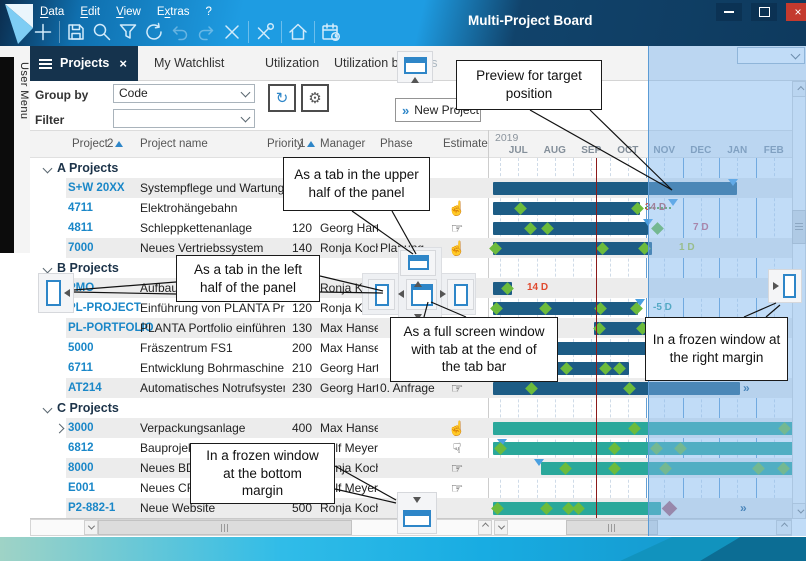 This screenshot has width=806, height=561. I want to click on project-code-link: 3000, so click(81, 428).